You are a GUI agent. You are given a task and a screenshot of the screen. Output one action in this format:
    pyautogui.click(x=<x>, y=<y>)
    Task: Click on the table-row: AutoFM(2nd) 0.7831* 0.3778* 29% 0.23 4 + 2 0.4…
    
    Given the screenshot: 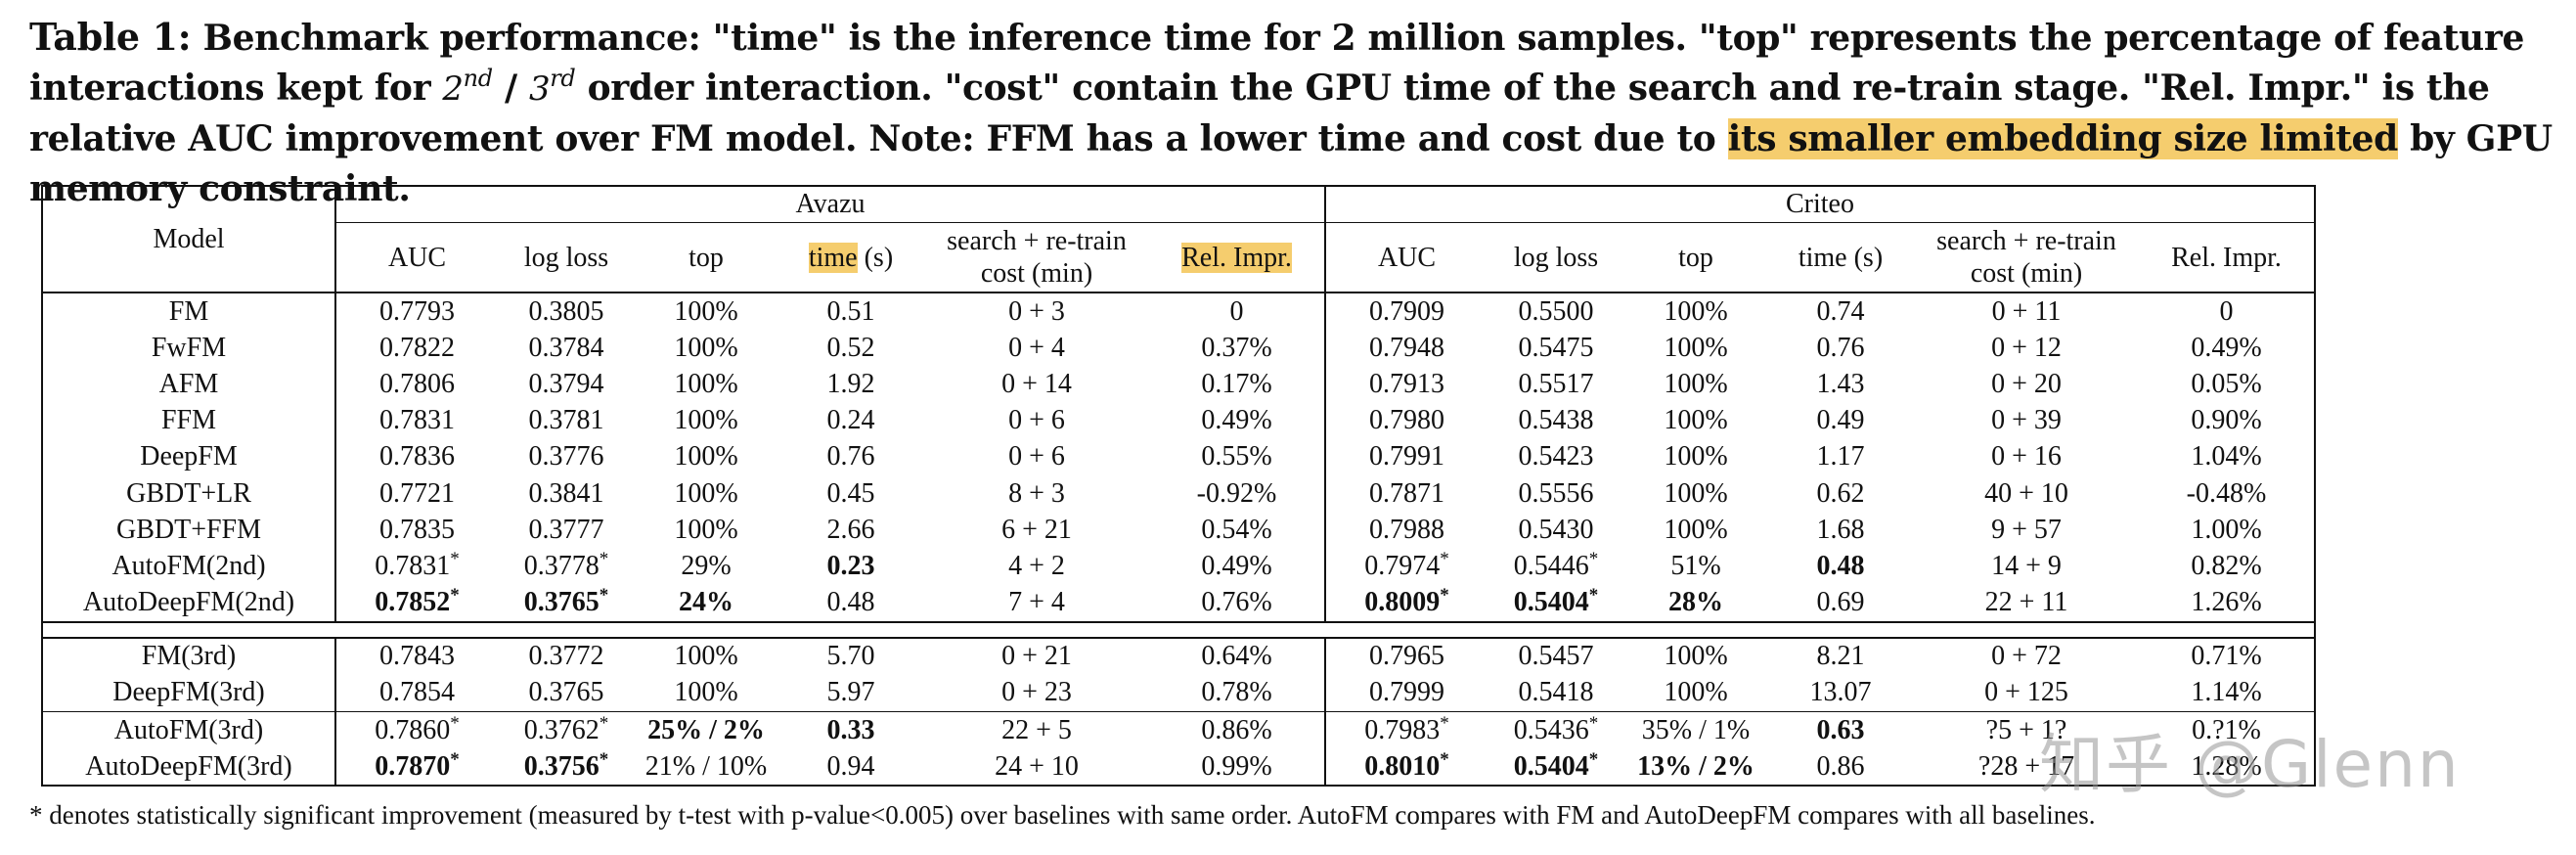 What is the action you would take?
    pyautogui.click(x=1178, y=566)
    